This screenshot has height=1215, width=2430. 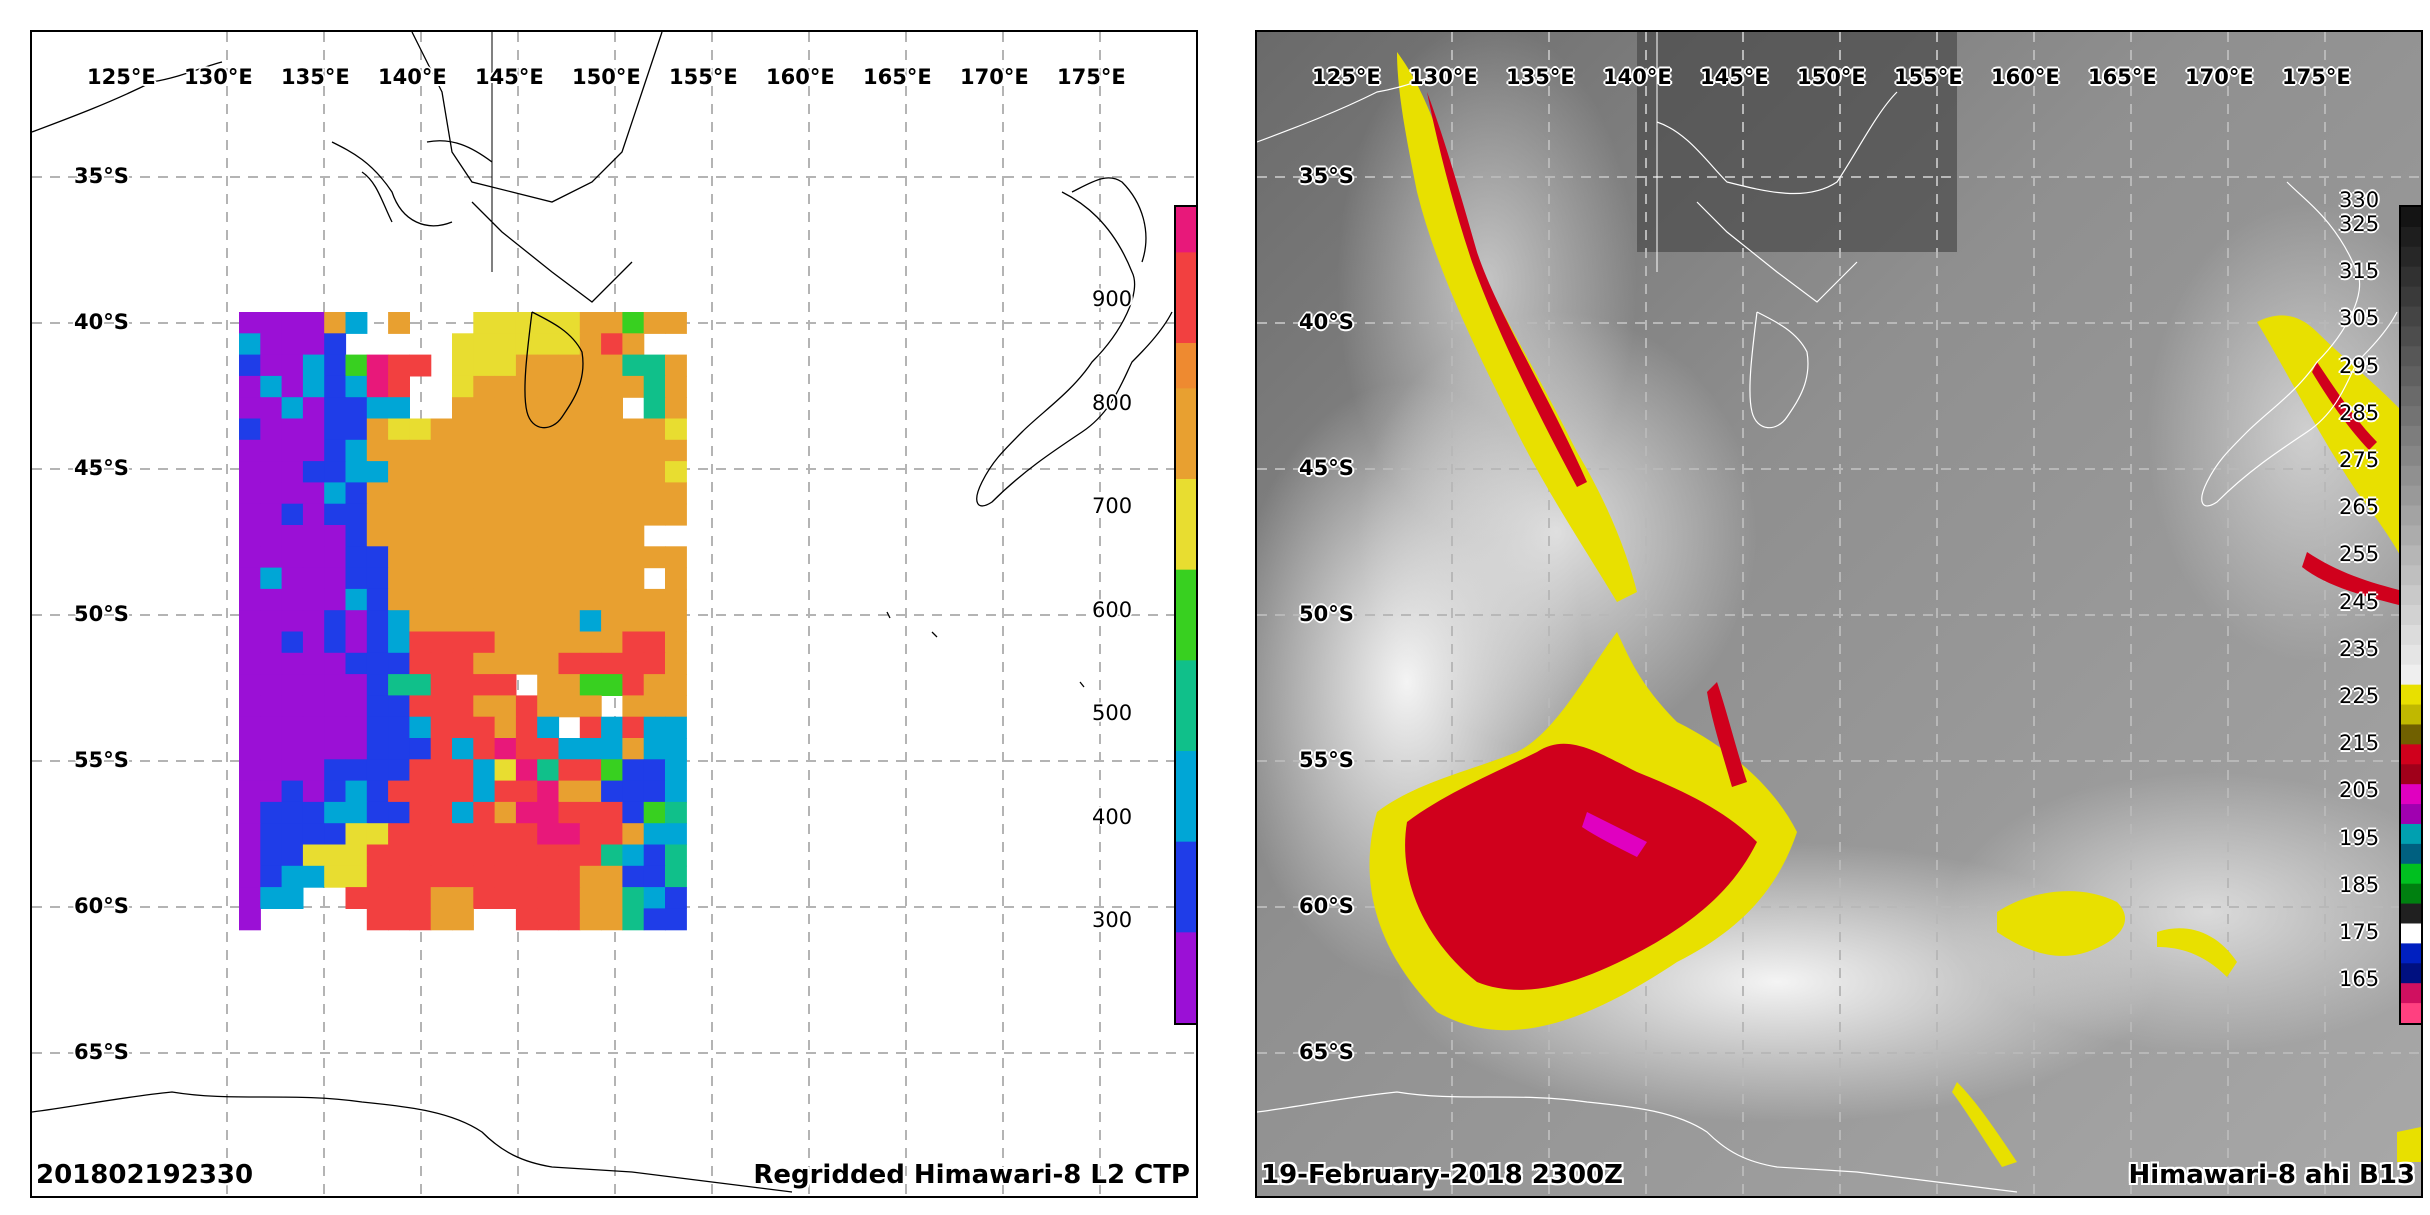 I want to click on lon-label: 140°E, so click(x=412, y=77).